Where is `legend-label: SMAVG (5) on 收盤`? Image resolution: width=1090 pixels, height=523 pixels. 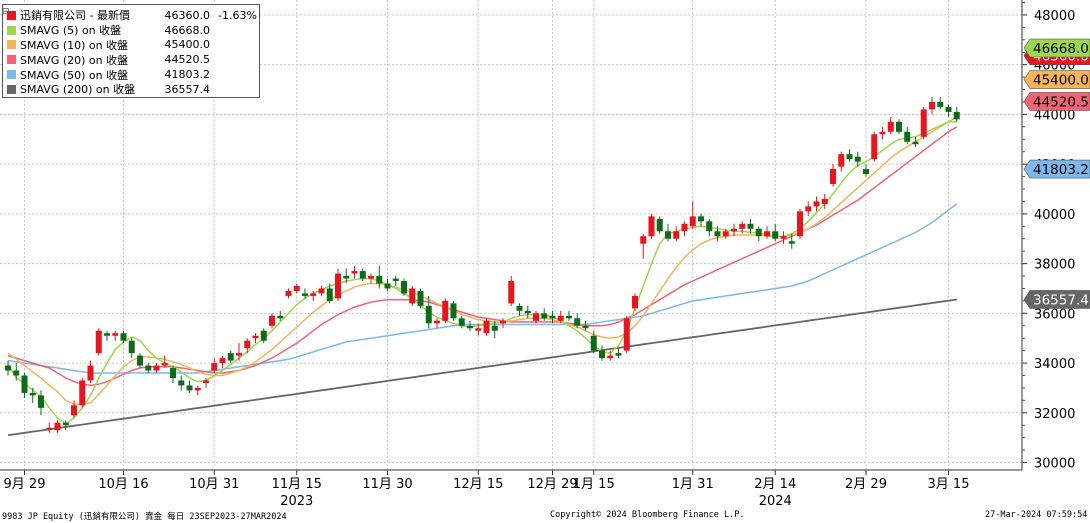
legend-label: SMAVG (5) on 收盤 is located at coordinates (71, 31).